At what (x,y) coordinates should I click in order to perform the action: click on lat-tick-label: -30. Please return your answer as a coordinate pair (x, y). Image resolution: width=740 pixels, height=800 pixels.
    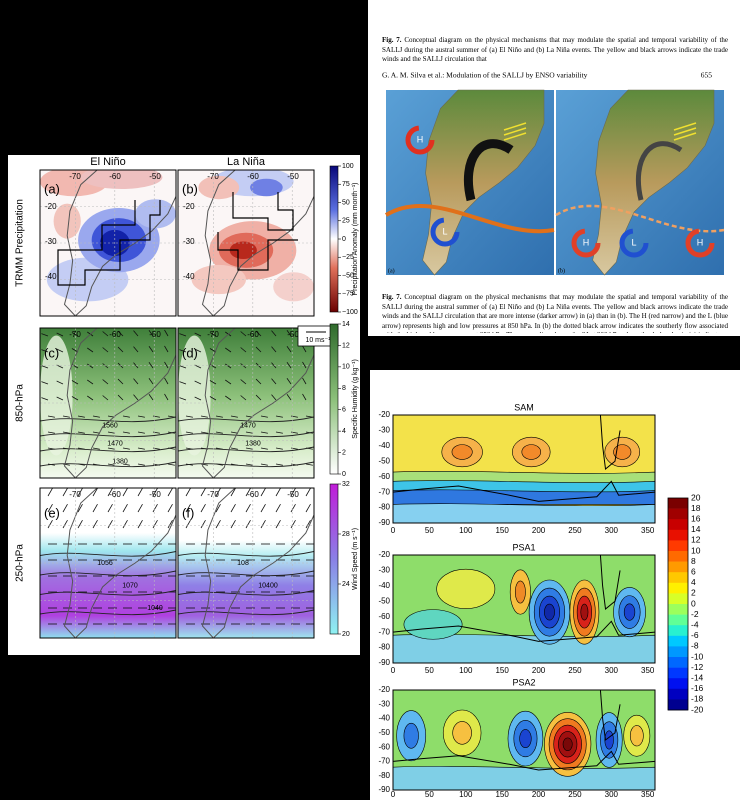
    Looking at the image, I should click on (51, 241).